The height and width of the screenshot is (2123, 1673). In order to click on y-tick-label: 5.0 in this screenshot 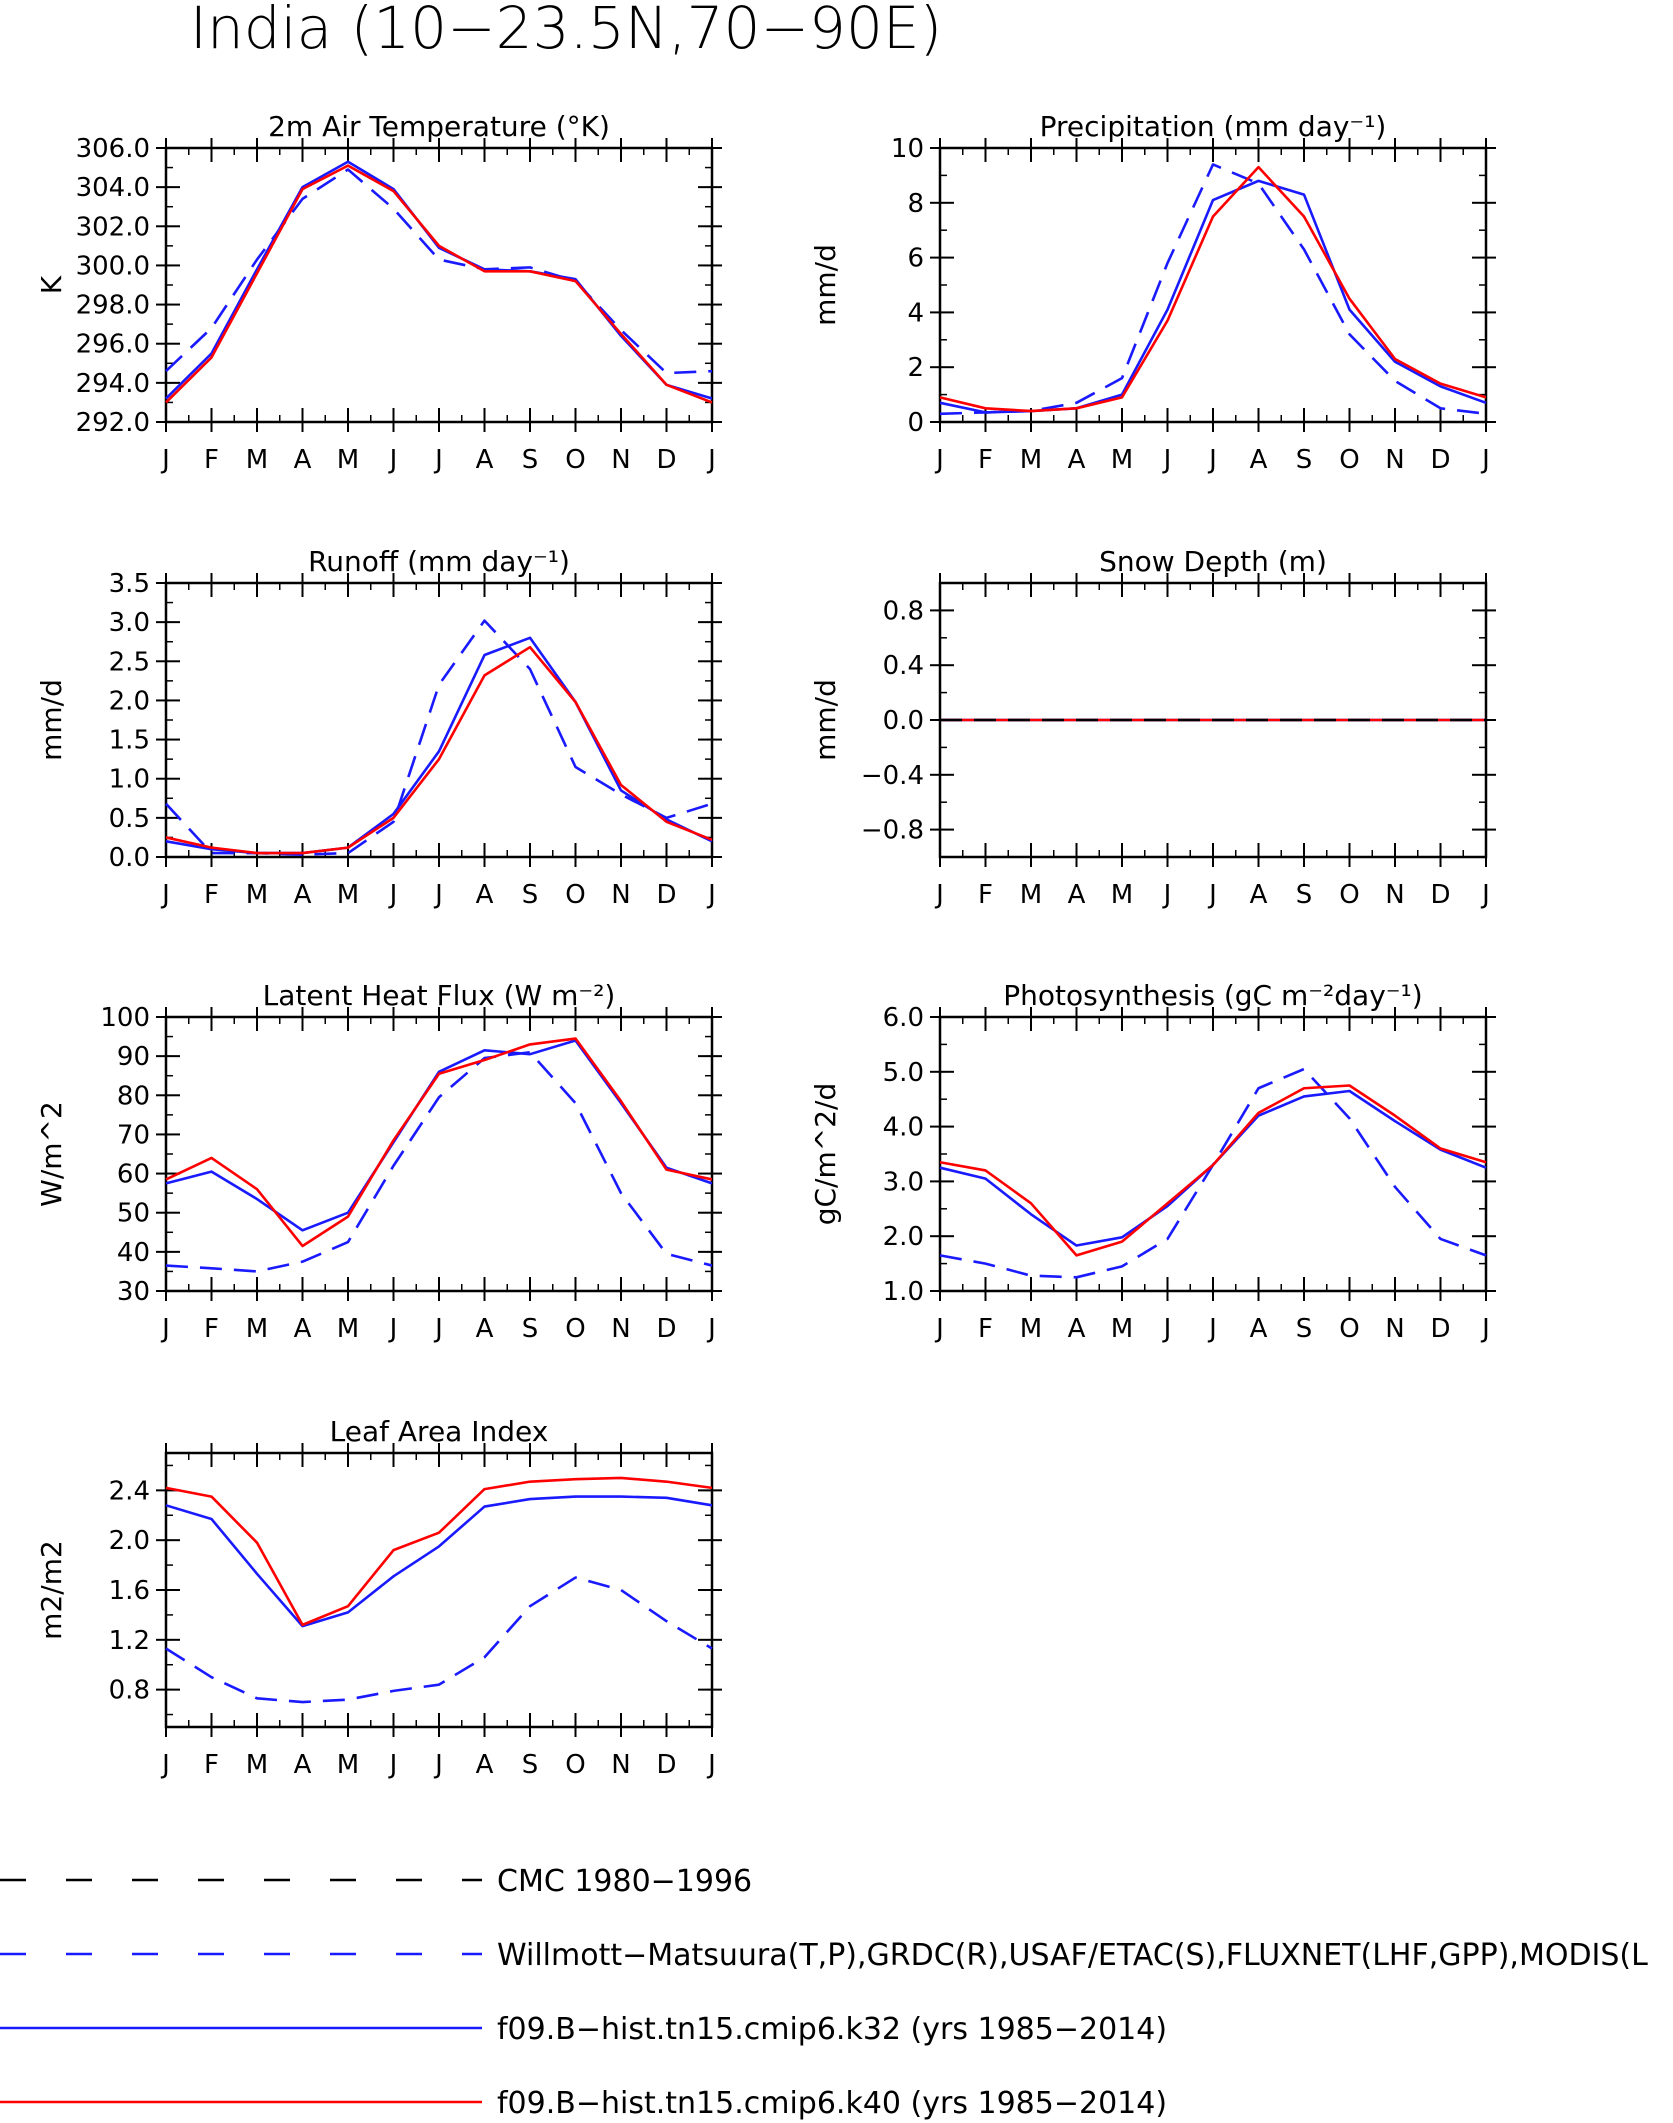, I will do `click(903, 1073)`.